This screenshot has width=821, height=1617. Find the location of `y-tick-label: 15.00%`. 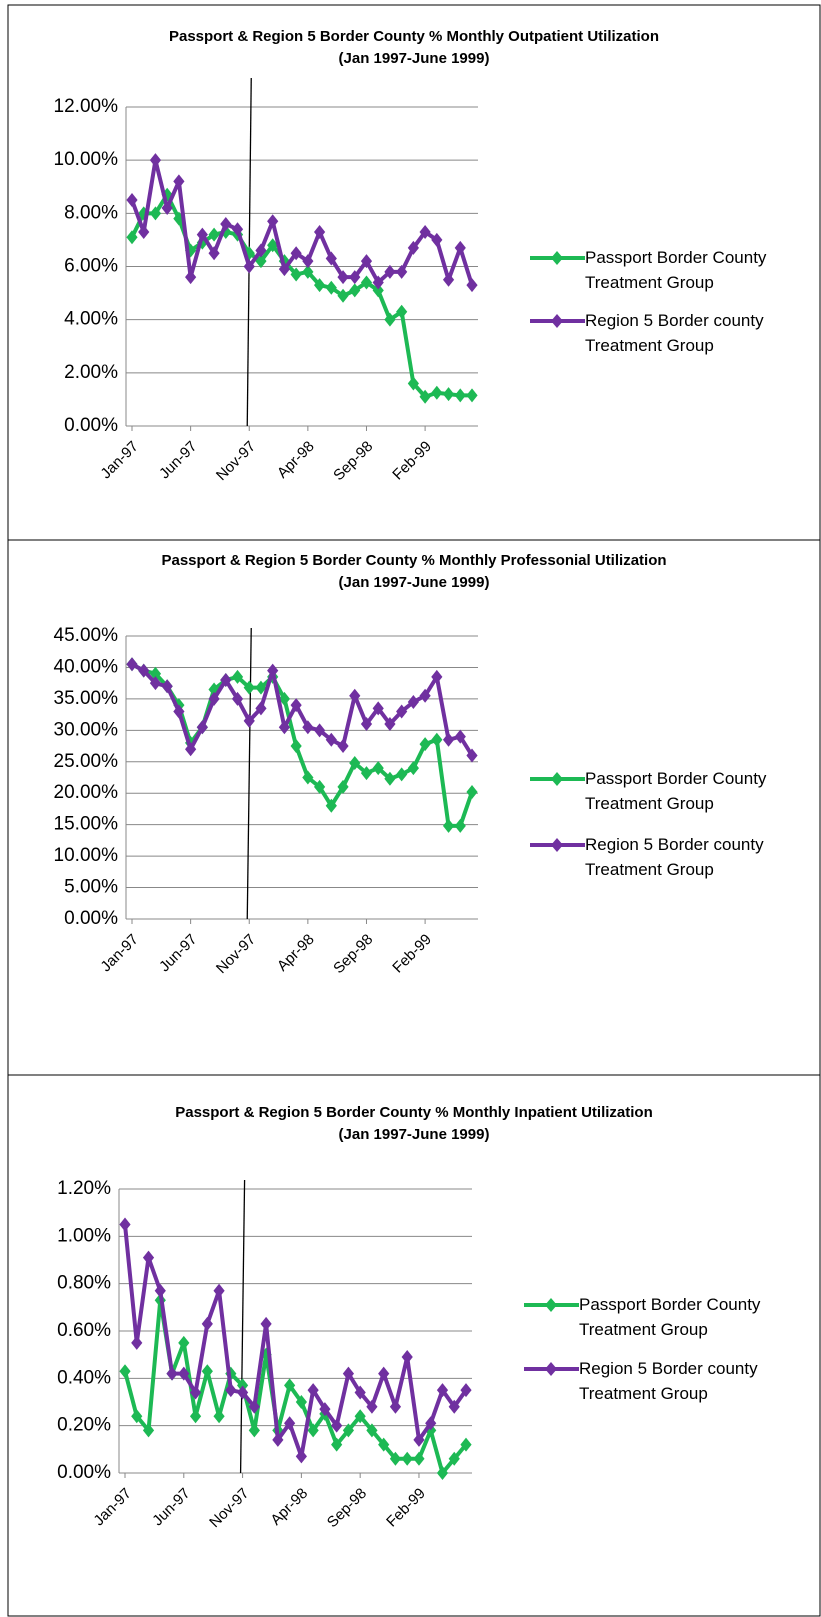

y-tick-label: 15.00% is located at coordinates (86, 824).